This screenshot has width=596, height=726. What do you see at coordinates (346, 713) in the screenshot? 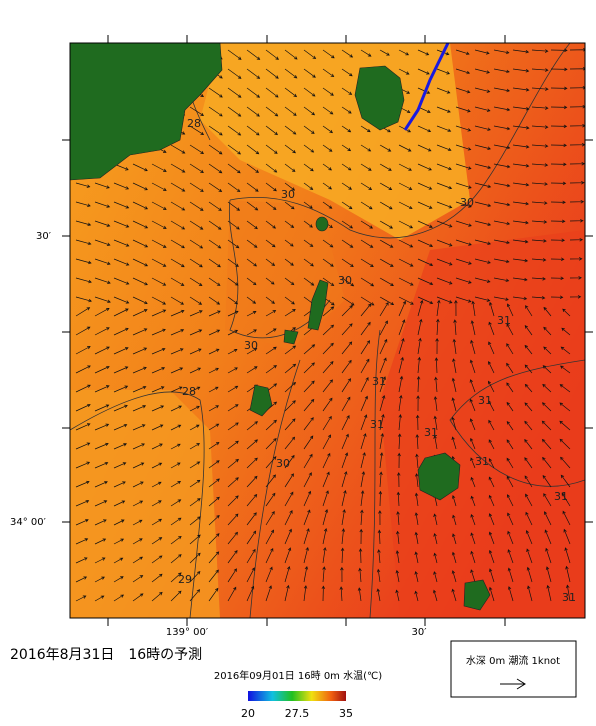
I see `colorbar-tick-label: 35` at bounding box center [346, 713].